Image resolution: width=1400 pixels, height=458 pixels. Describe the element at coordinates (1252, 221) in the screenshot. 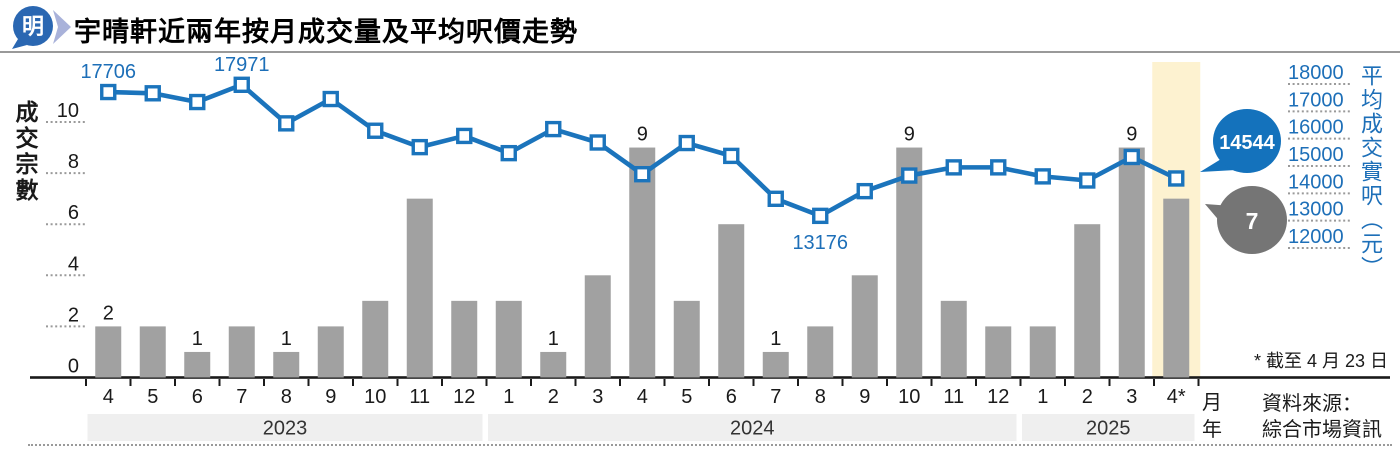

I see `volume-callout-value: 7` at that location.